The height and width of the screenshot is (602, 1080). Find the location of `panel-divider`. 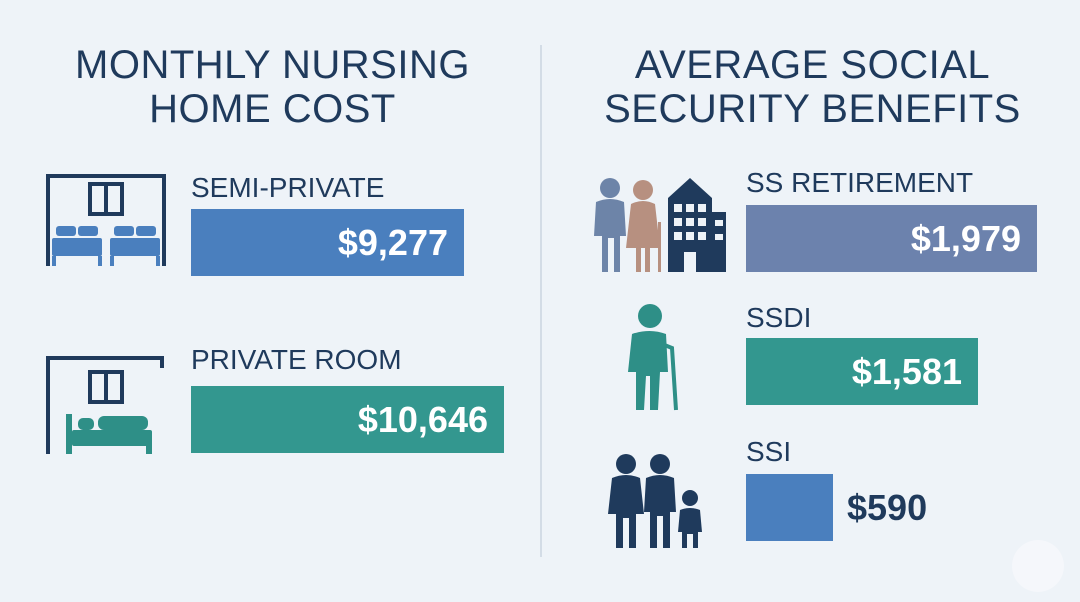

panel-divider is located at coordinates (541, 301).